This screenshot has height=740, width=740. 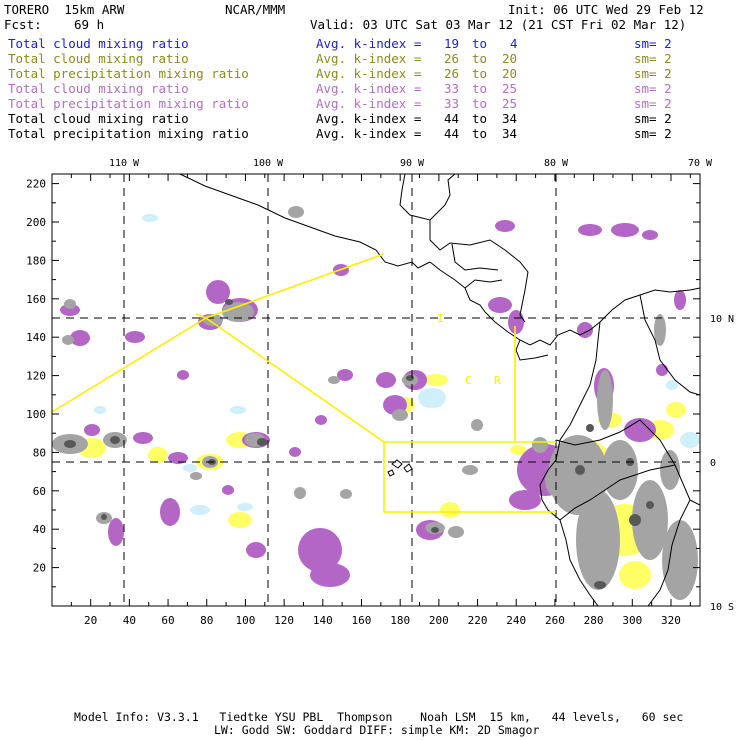 What do you see at coordinates (36, 414) in the screenshot?
I see `y-tick-label: 100` at bounding box center [36, 414].